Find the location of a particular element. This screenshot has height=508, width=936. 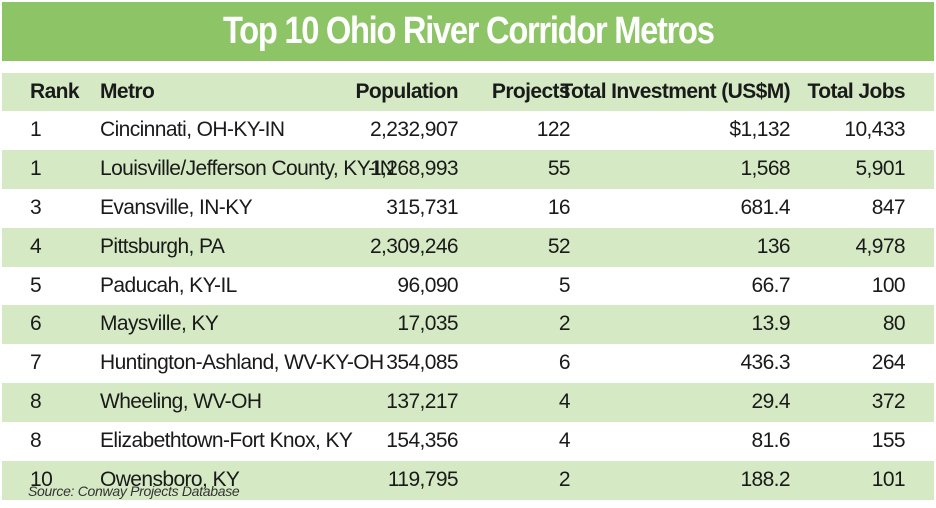

title-banner: Top 10 Ohio River Corridor Metros is located at coordinates (468, 31).